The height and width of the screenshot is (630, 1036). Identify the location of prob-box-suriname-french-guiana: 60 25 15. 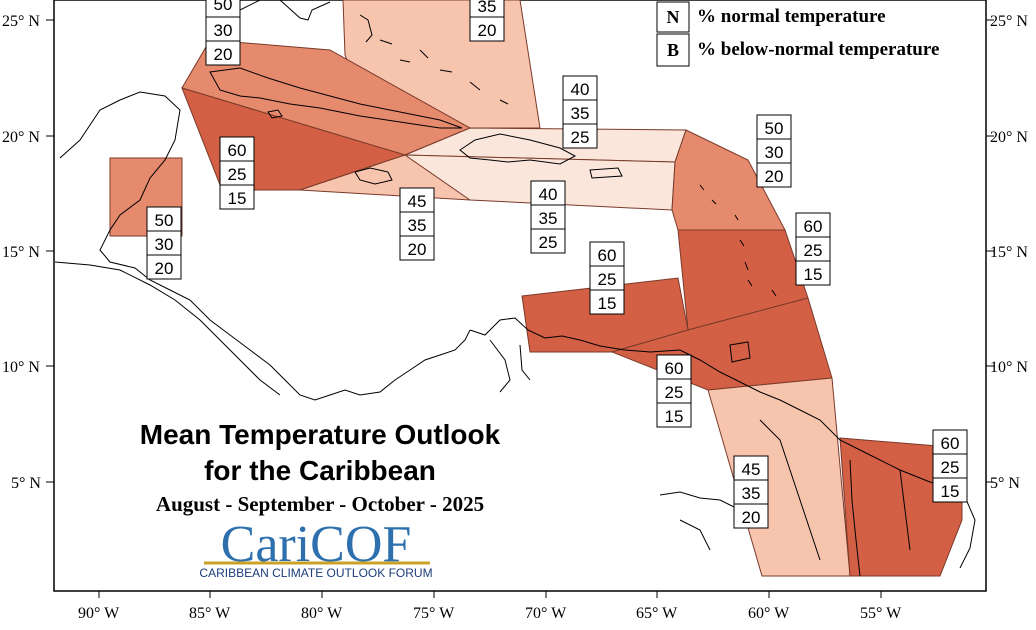
(950, 466).